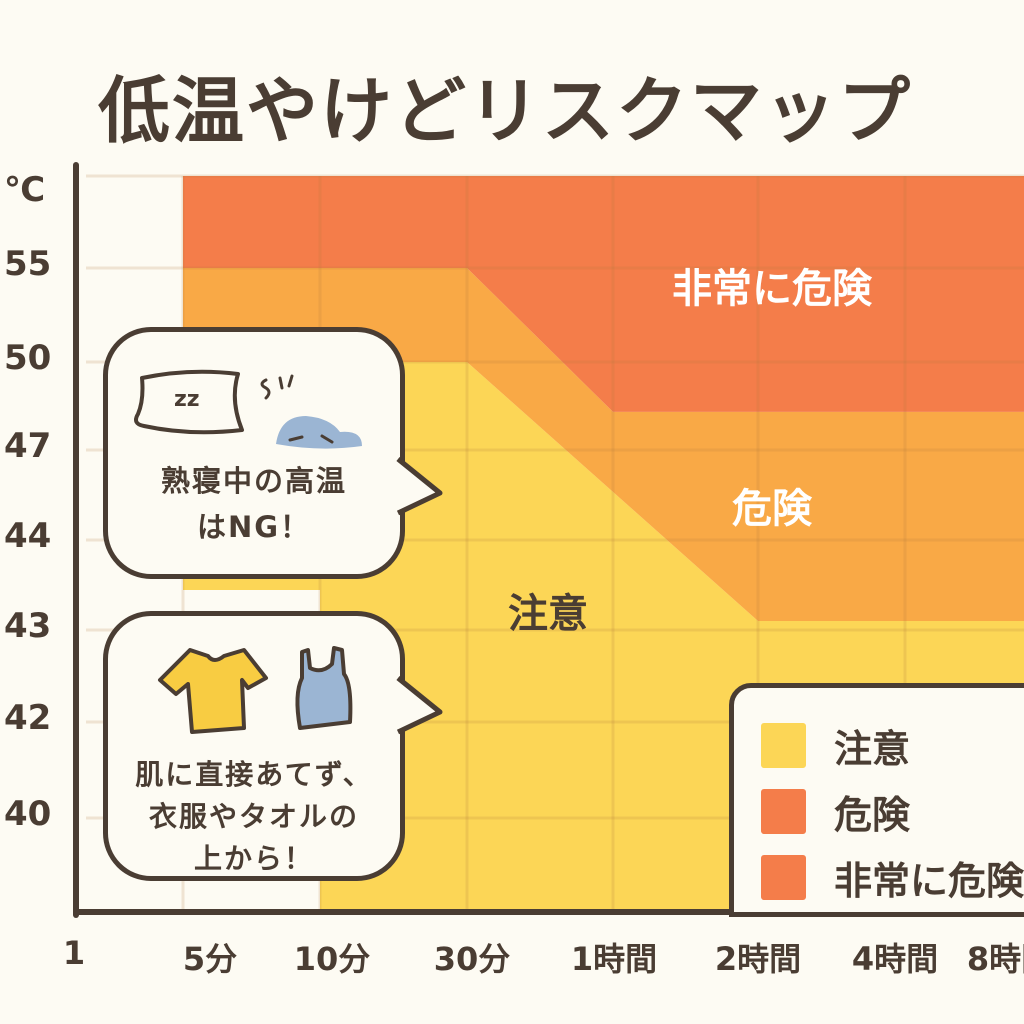 The height and width of the screenshot is (1024, 1024). Describe the element at coordinates (253, 858) in the screenshot. I see `clothing-advice-line3: 上から！` at that location.